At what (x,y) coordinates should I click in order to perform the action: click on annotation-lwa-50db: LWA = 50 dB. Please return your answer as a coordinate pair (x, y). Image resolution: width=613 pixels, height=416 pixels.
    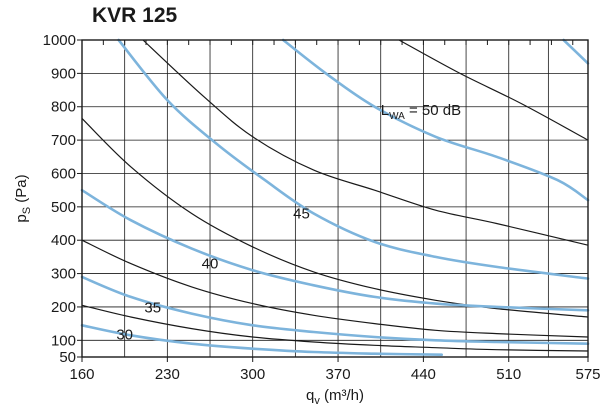
    Looking at the image, I should click on (421, 112).